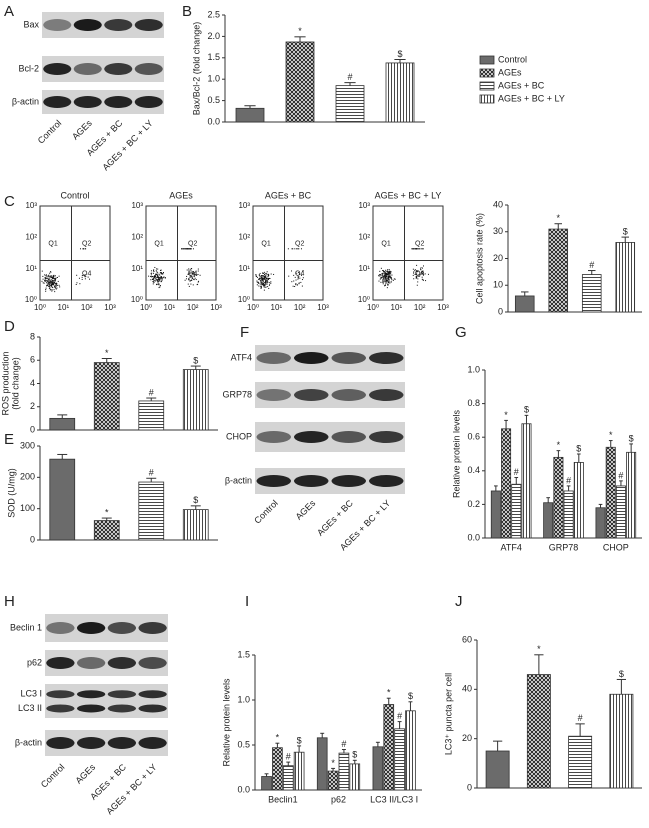 Image resolution: width=649 pixels, height=828 pixels. Describe the element at coordinates (31, 205) in the screenshot. I see `flow-y-tick: 10³` at that location.